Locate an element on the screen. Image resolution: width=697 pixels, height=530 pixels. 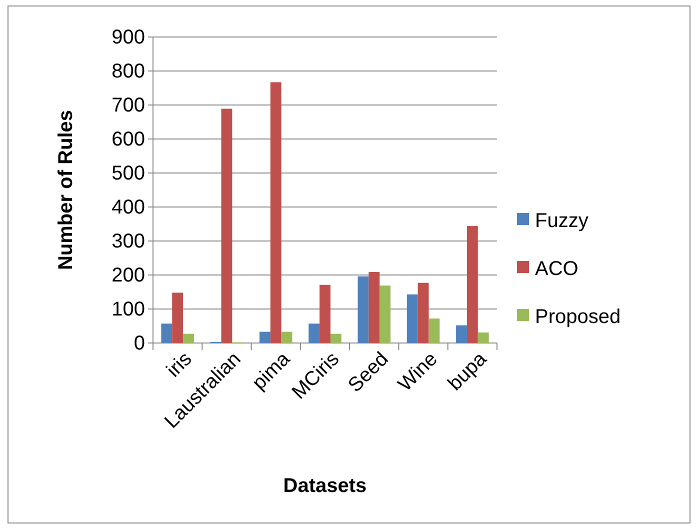
y-tick-label: 800 is located at coordinates (128, 71).